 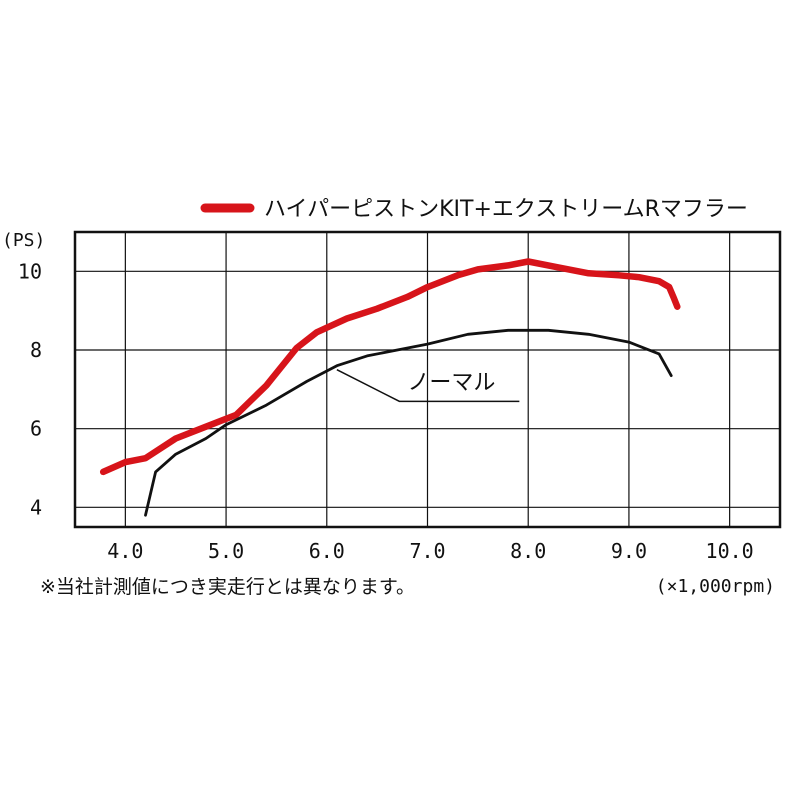 What do you see at coordinates (30, 389) in the screenshot?
I see `y-tick-labels: 4 6 8 10` at bounding box center [30, 389].